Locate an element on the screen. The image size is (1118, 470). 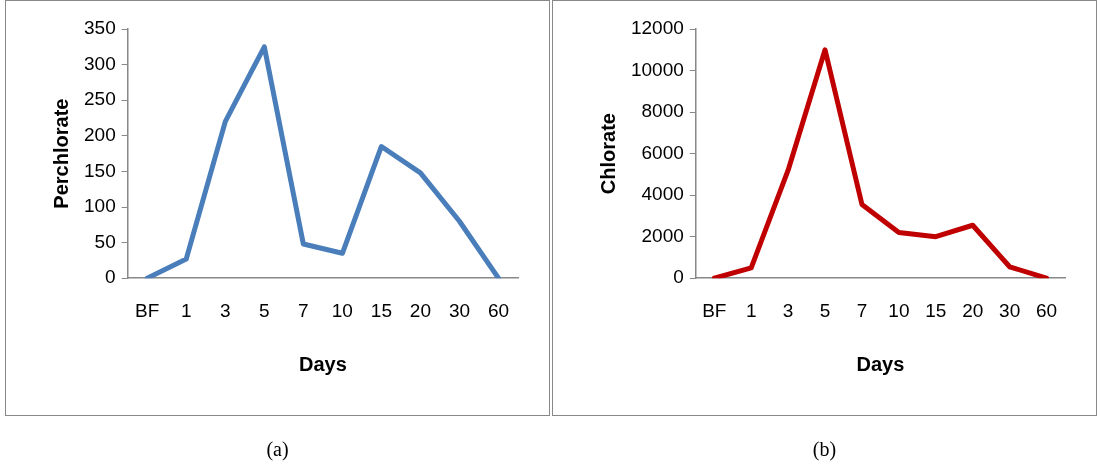
y-tick-label: 200 is located at coordinates (100, 135).